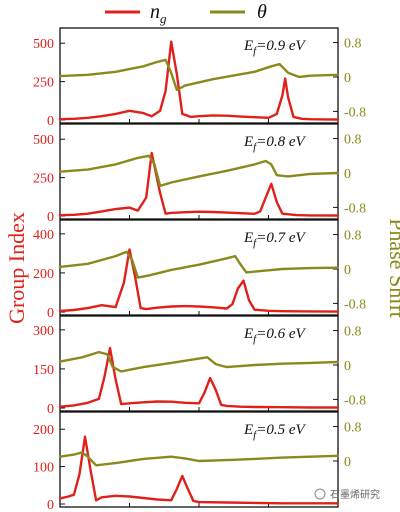 Image resolution: width=400 pixels, height=512 pixels. Describe the element at coordinates (262, 12) in the screenshot. I see `legend-theta-label: θ` at that location.